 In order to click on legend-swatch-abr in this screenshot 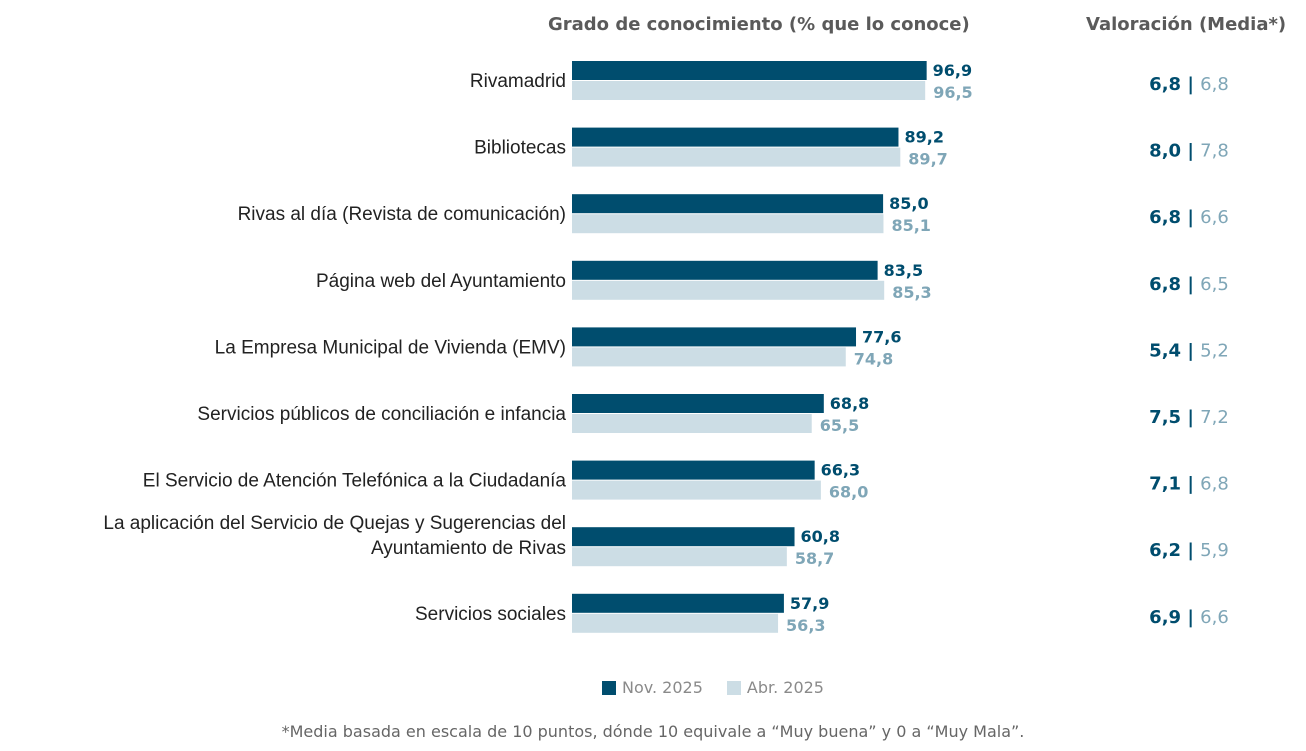, I will do `click(733, 687)`.